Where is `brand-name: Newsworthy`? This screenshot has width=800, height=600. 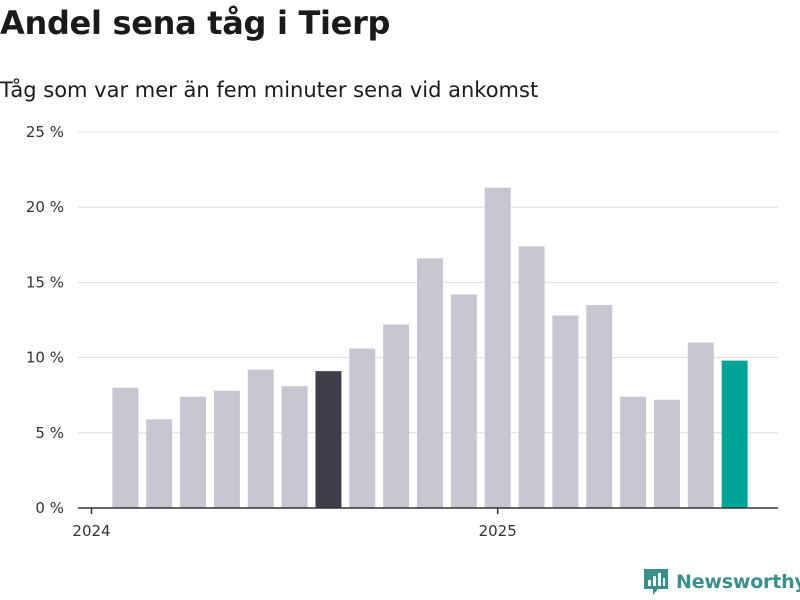 brand-name: Newsworthy is located at coordinates (738, 582).